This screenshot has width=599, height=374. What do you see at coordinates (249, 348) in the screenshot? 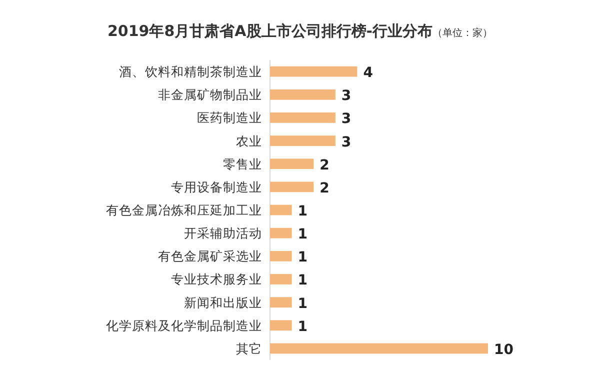
I see `y-tick-label: 其它` at bounding box center [249, 348].